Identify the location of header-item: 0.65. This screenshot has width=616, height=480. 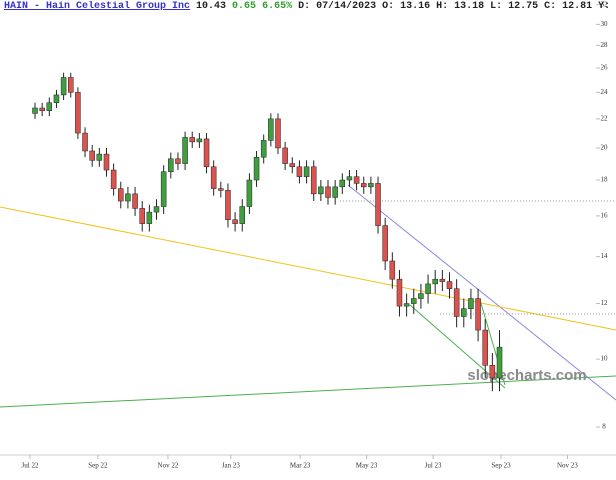
(244, 6).